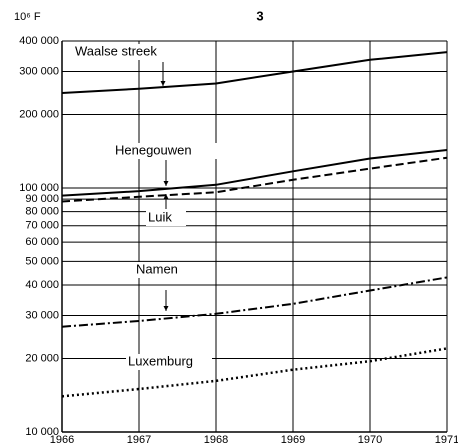  Describe the element at coordinates (39, 71) in the screenshot. I see `y-tick-label: 300 000` at that location.